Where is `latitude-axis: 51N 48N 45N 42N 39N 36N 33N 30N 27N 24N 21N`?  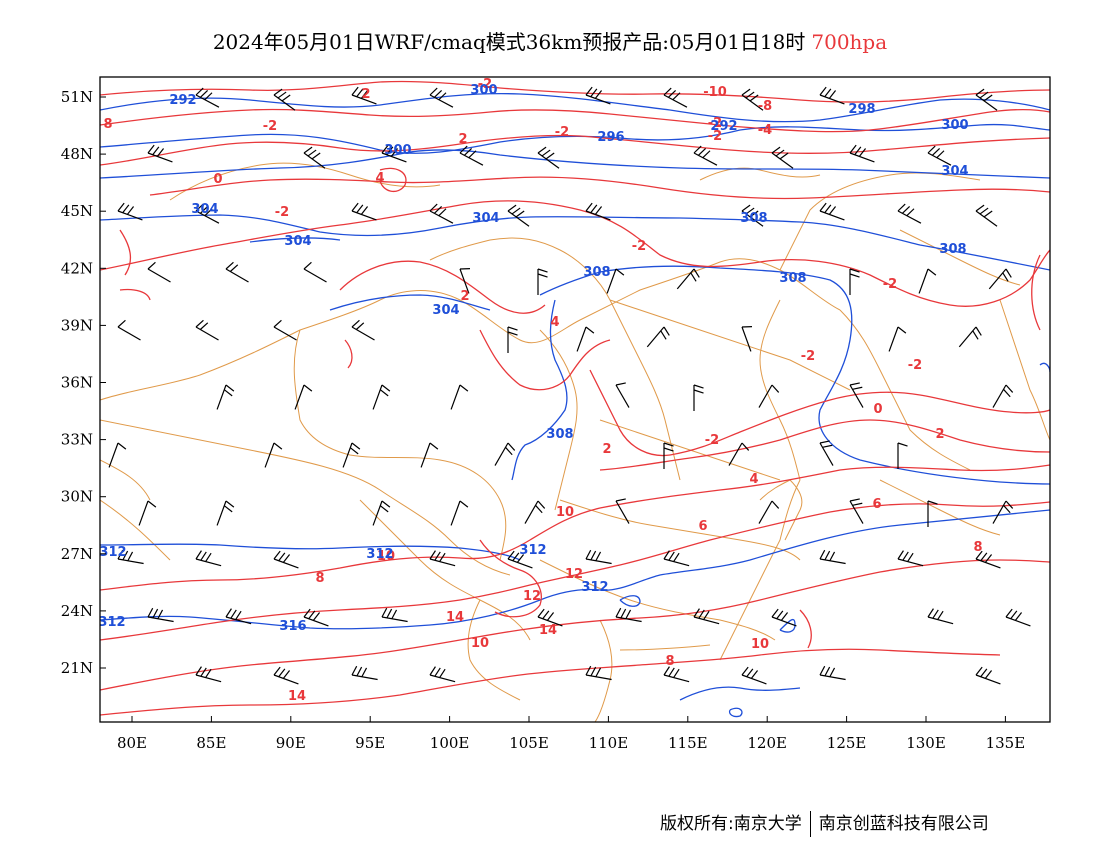
latitude-axis: 51N 48N 45N 42N 39N 36N 33N 30N 27N 24N 21N is located at coordinates (83, 382).